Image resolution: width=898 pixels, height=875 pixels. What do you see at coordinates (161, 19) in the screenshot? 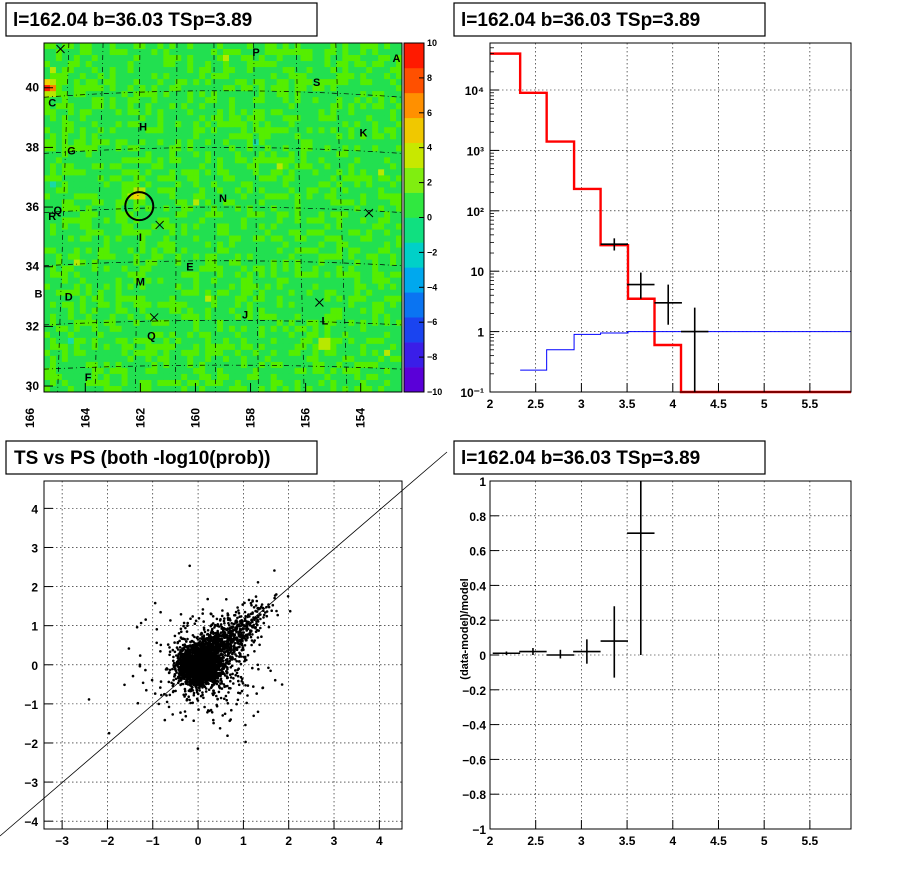
I see `skymap-title-box: l=162.04 b=36.03 TSp=3.89` at bounding box center [161, 19].